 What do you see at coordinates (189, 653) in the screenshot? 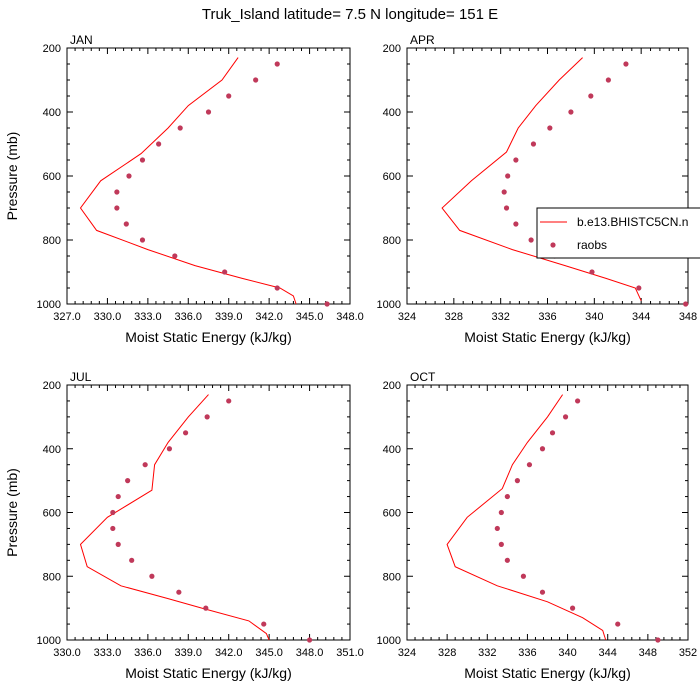
I see `x-tick-label: 339.0` at bounding box center [189, 653].